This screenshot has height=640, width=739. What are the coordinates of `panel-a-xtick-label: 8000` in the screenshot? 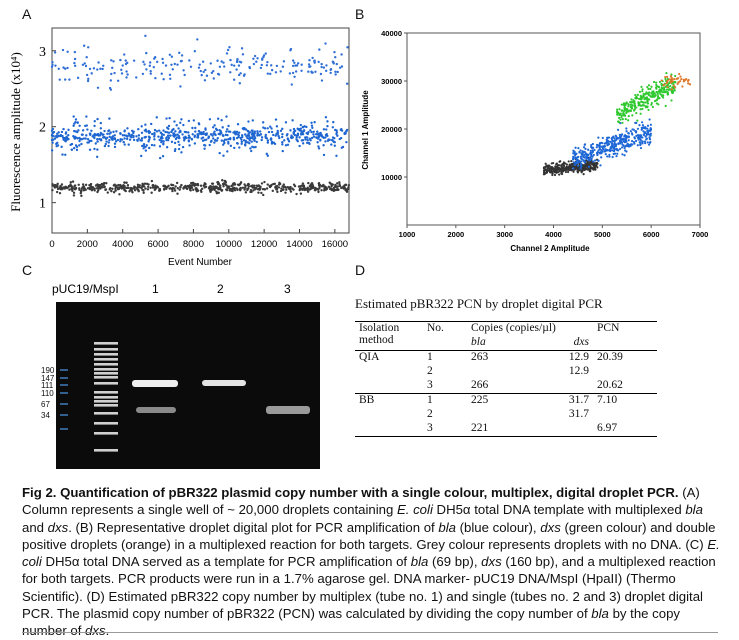 It's located at (193, 244).